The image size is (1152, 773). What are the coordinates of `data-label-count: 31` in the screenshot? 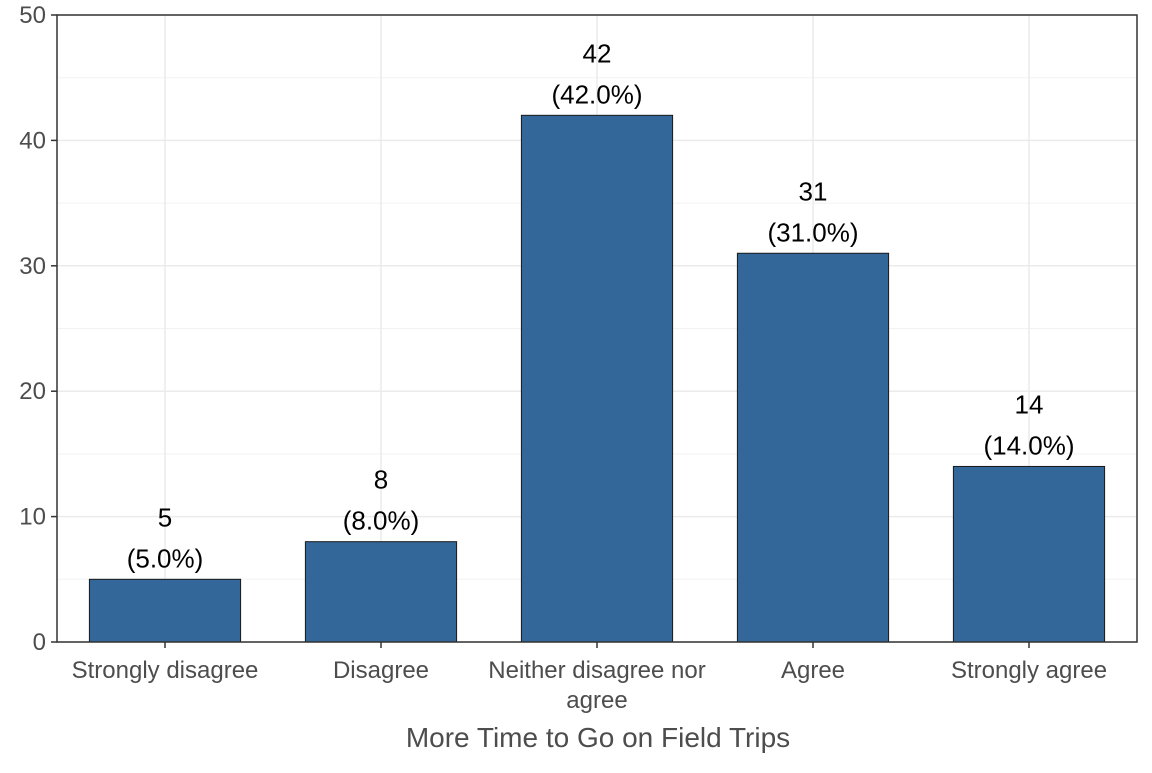 It's located at (813, 191).